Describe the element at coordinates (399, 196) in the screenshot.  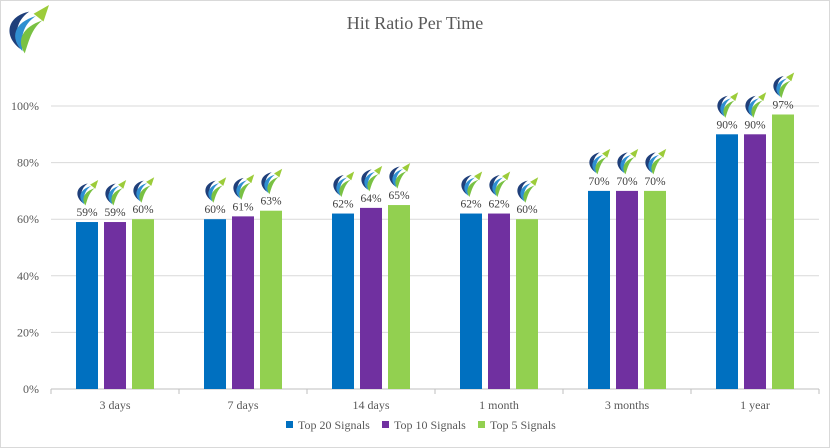
I see `value-label: 65%` at that location.